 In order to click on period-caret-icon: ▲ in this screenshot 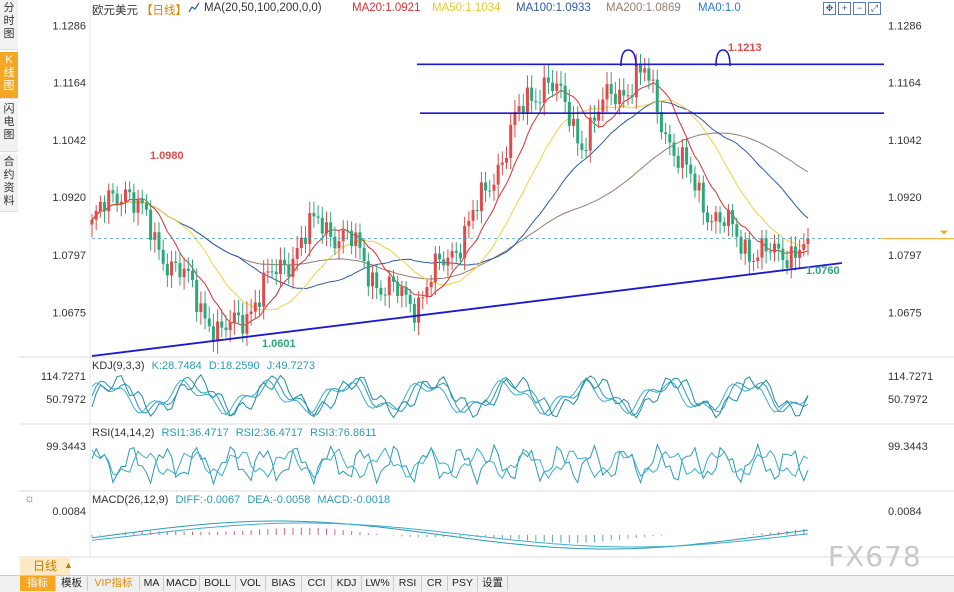, I will do `click(68, 565)`.